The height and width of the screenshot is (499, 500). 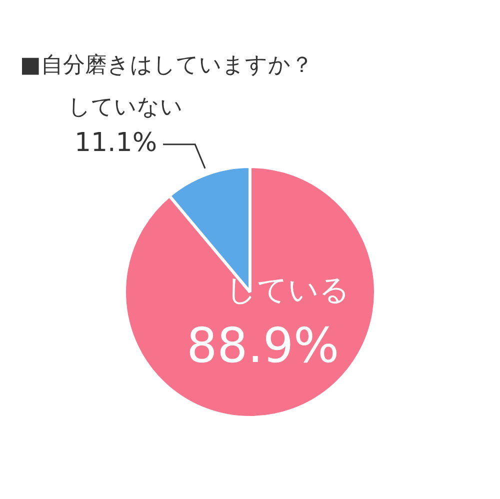 What do you see at coordinates (263, 346) in the screenshot?
I see `data-label: 88.9%` at bounding box center [263, 346].